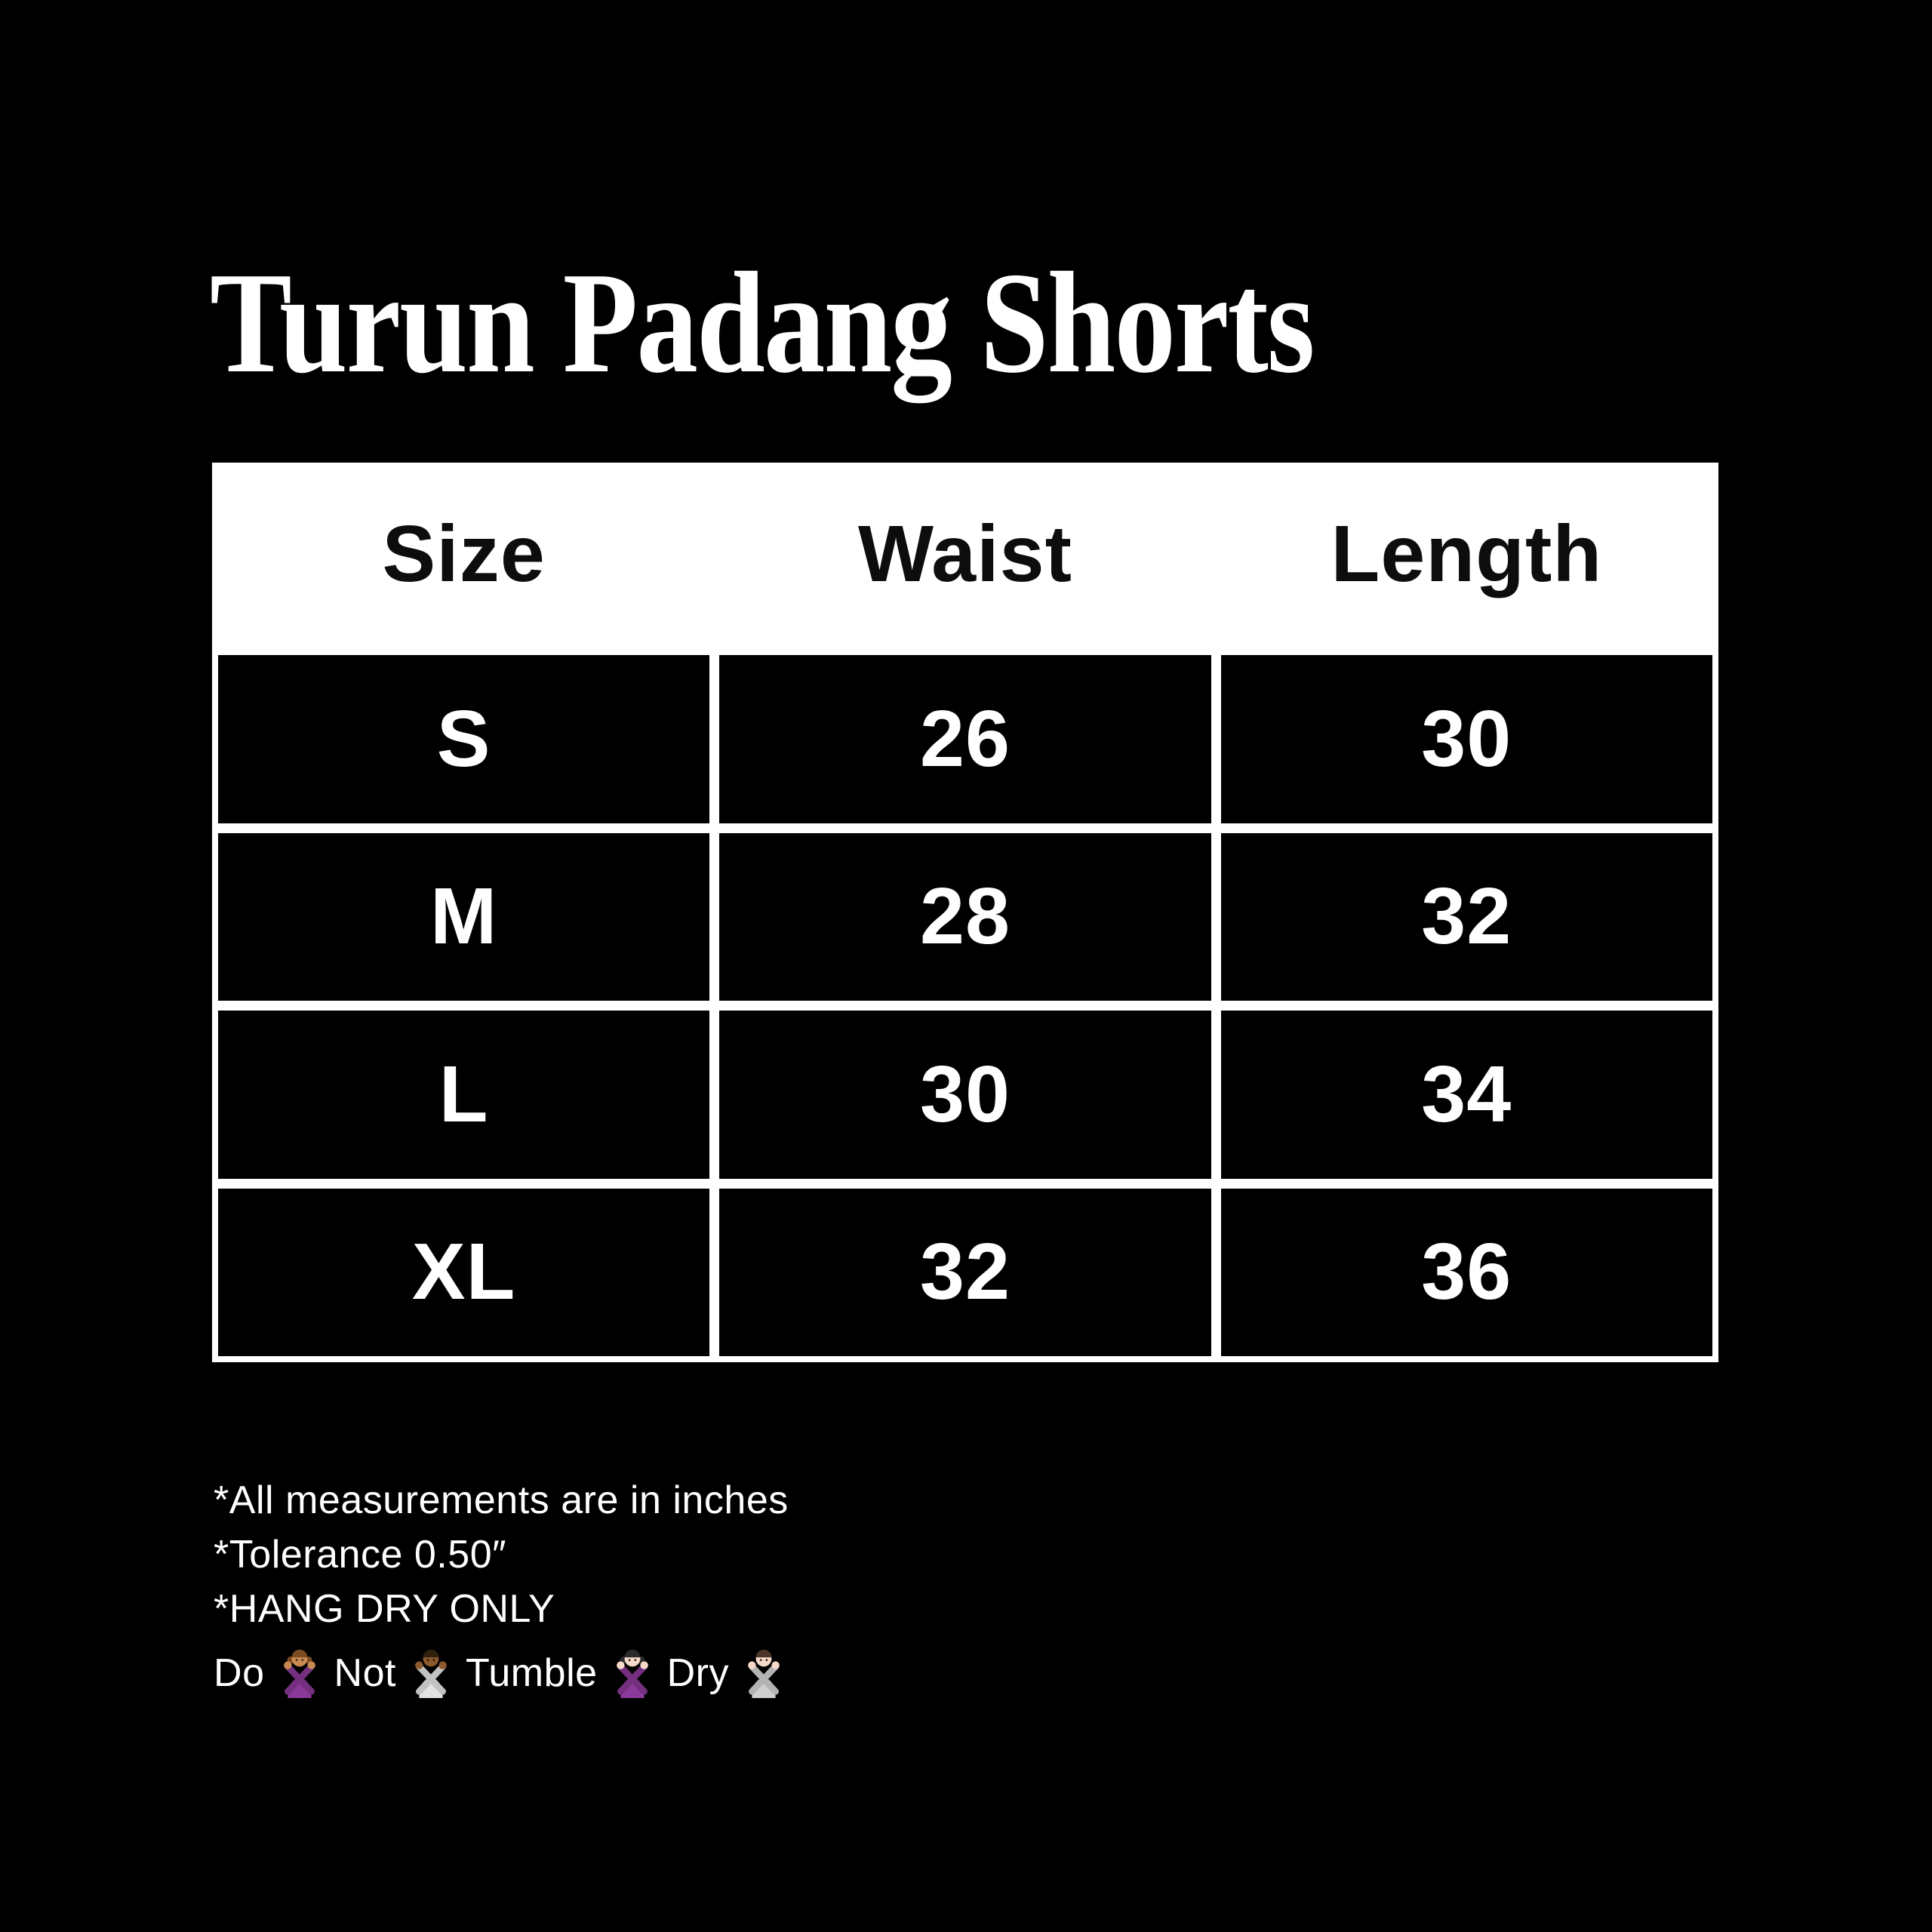 Image resolution: width=1932 pixels, height=1932 pixels. I want to click on table-cell-waist-xl: 32, so click(965, 1272).